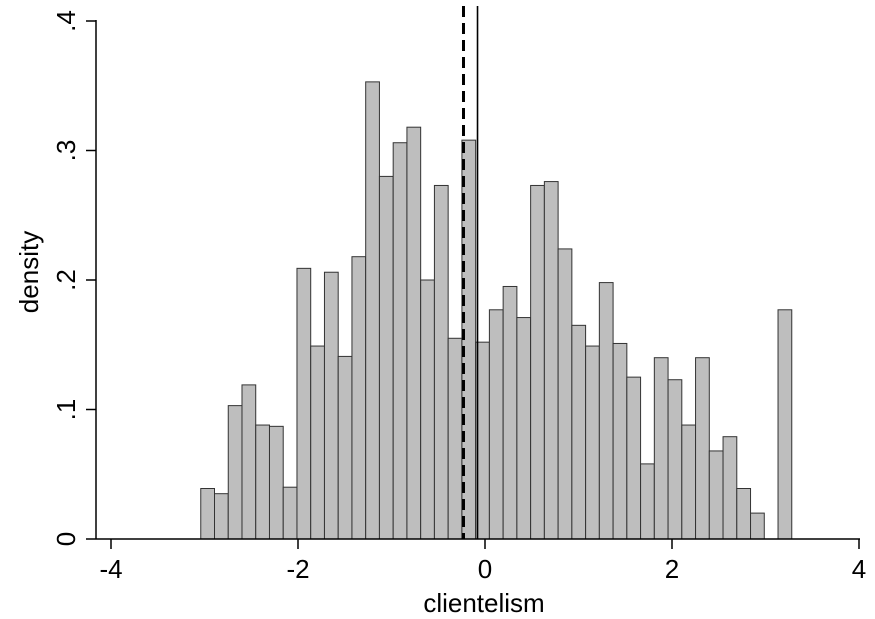 This screenshot has width=875, height=619. What do you see at coordinates (483, 603) in the screenshot?
I see `x-axis-title: clientelism` at bounding box center [483, 603].